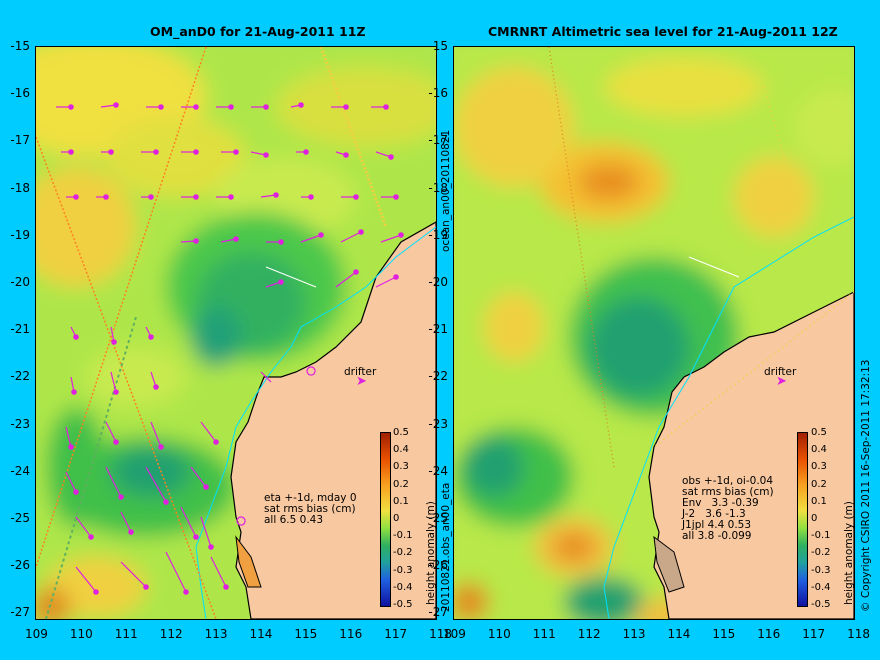 Image resolution: width=880 pixels, height=660 pixels. Describe the element at coordinates (819, 450) in the screenshot. I see `colorbar-tick-label: 0.4` at that location.